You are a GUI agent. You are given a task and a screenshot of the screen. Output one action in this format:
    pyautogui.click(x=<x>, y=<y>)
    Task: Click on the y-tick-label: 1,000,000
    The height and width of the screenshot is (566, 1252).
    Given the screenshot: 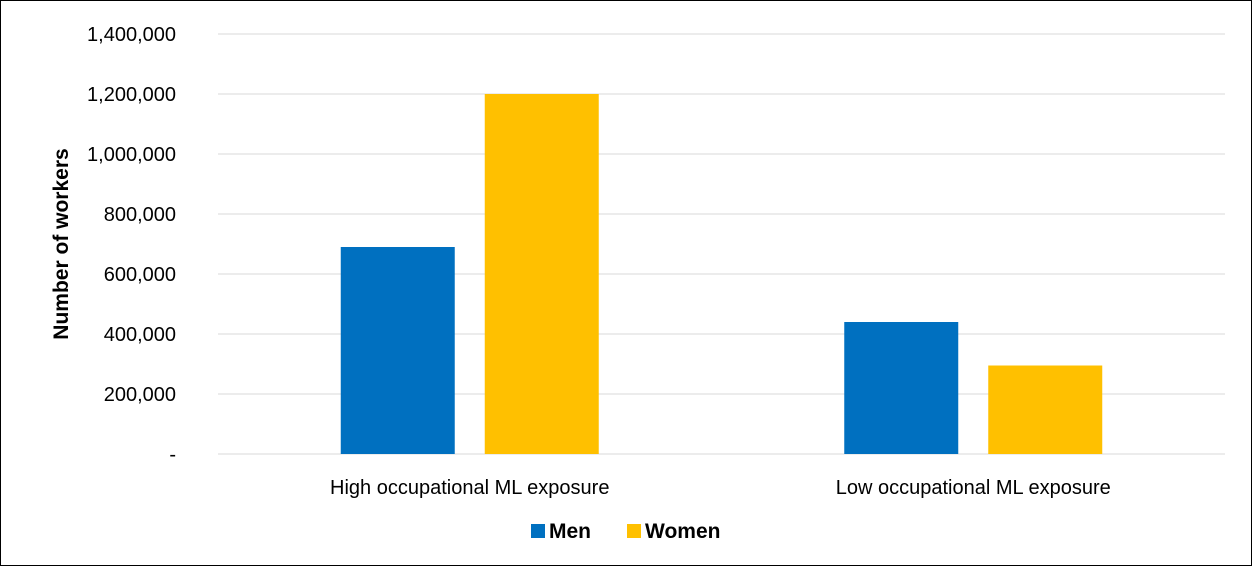 What is the action you would take?
    pyautogui.click(x=131, y=155)
    